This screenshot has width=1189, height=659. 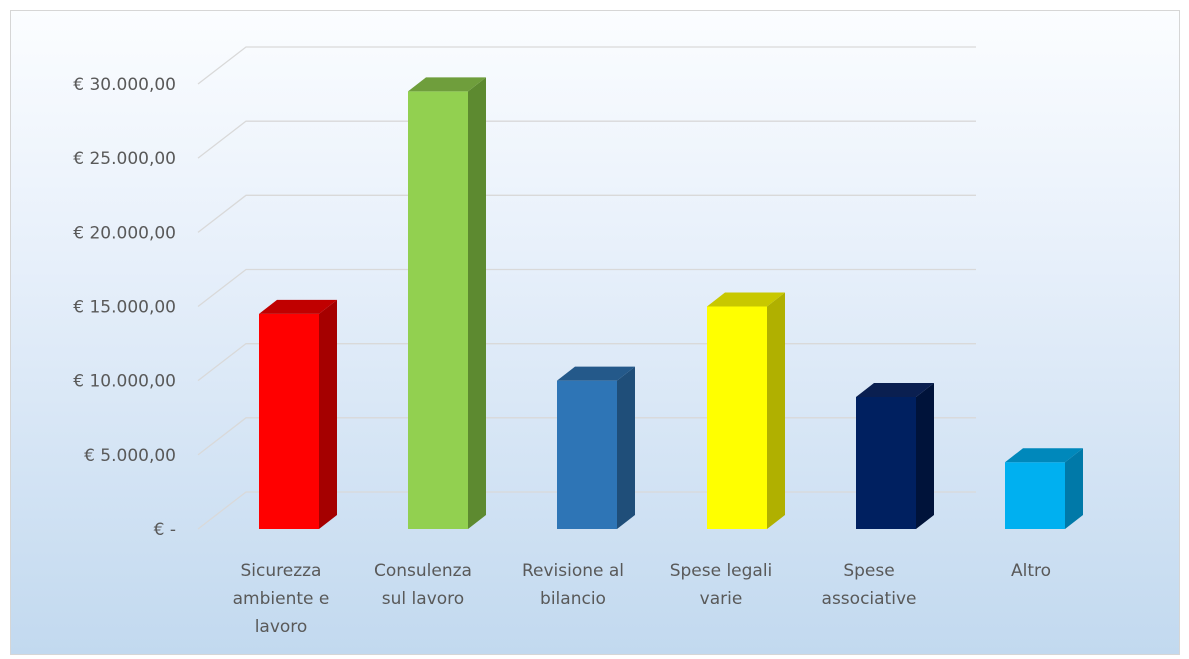 I want to click on y-tick-label: € 30.000,00, so click(x=124, y=85).